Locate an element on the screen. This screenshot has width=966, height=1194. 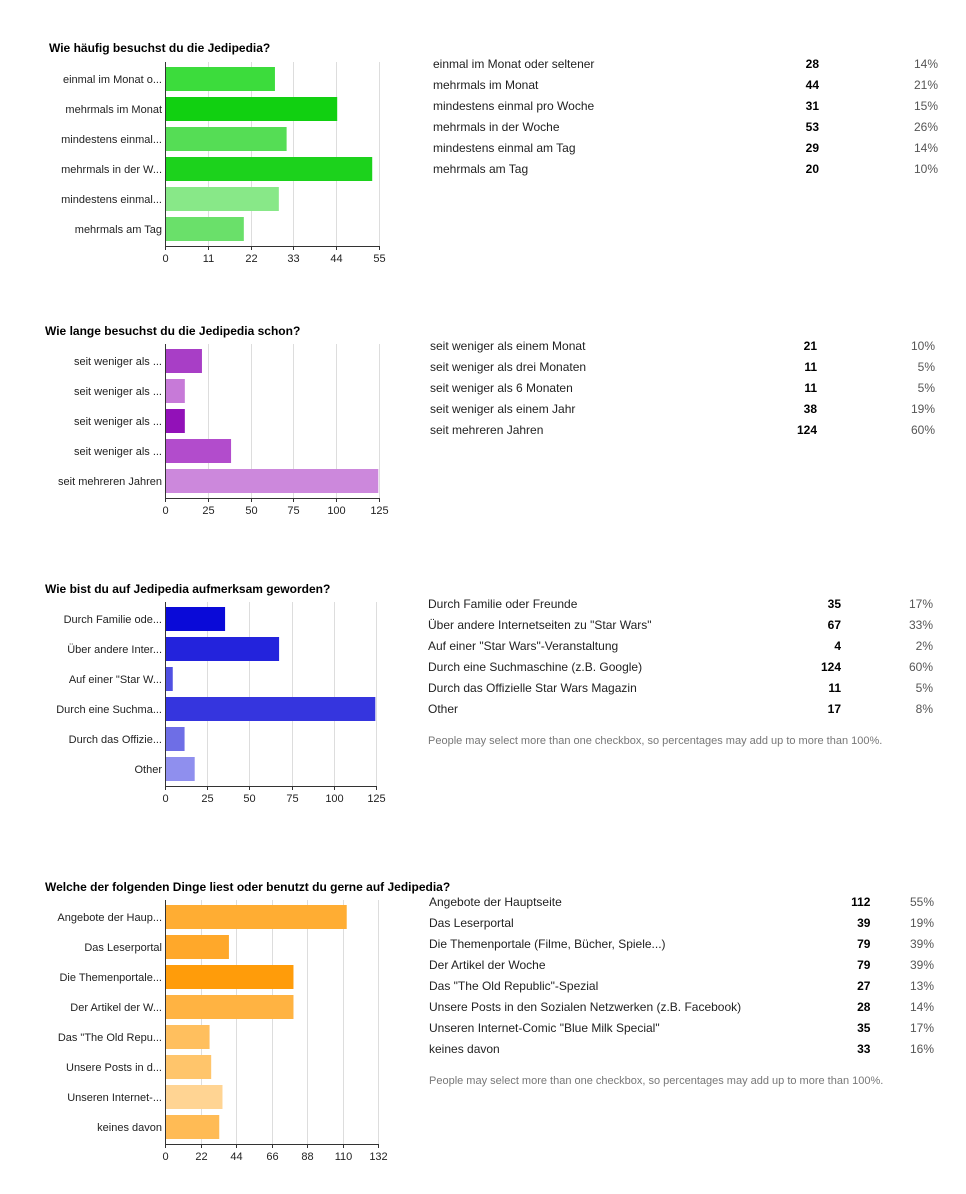
x-tick-label: 125 is located at coordinates (379, 511).